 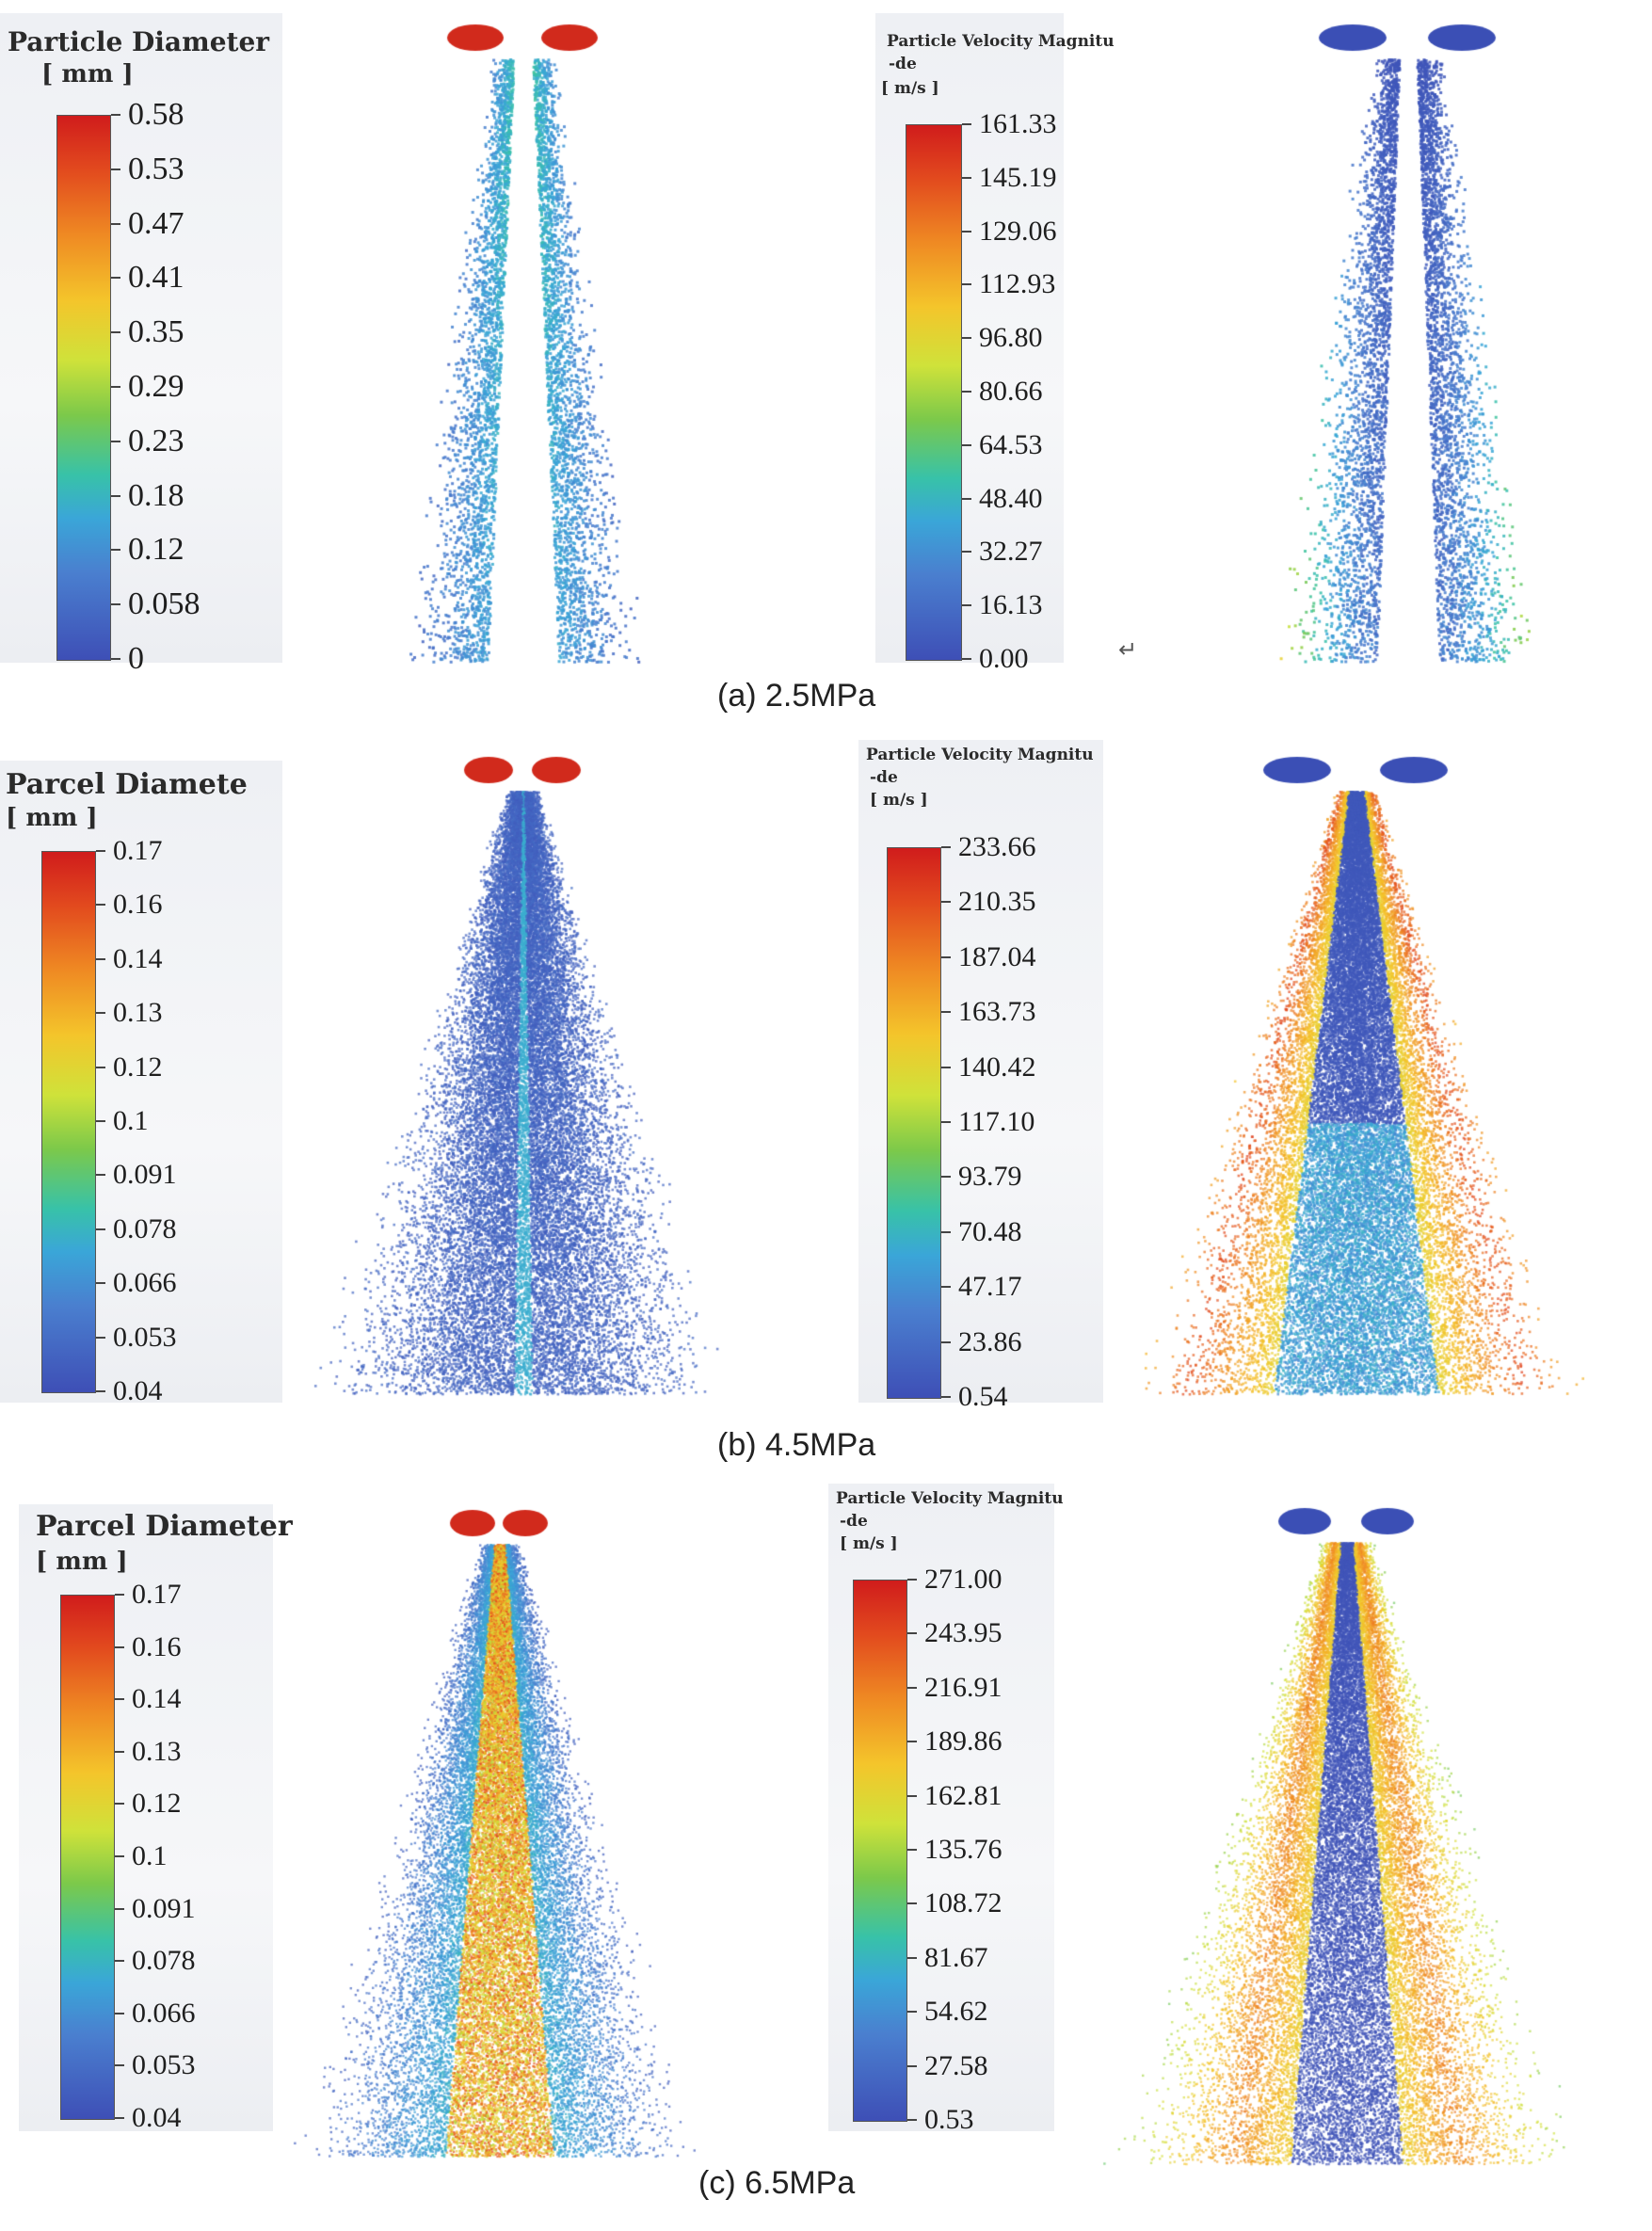 What do you see at coordinates (156, 114) in the screenshot?
I see `colorbar-tick-label: 0.58` at bounding box center [156, 114].